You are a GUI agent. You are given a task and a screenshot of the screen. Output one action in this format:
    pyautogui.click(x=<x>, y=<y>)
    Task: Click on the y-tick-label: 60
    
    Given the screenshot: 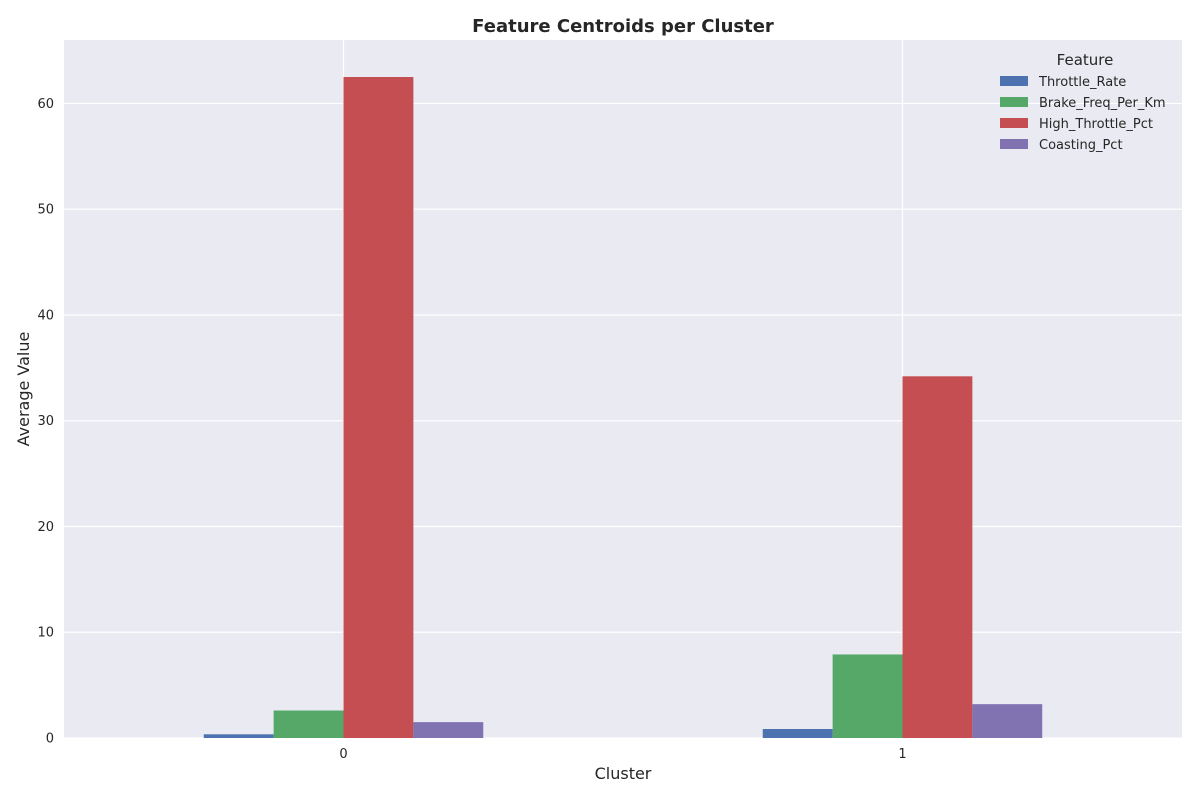 What is the action you would take?
    pyautogui.click(x=45, y=104)
    